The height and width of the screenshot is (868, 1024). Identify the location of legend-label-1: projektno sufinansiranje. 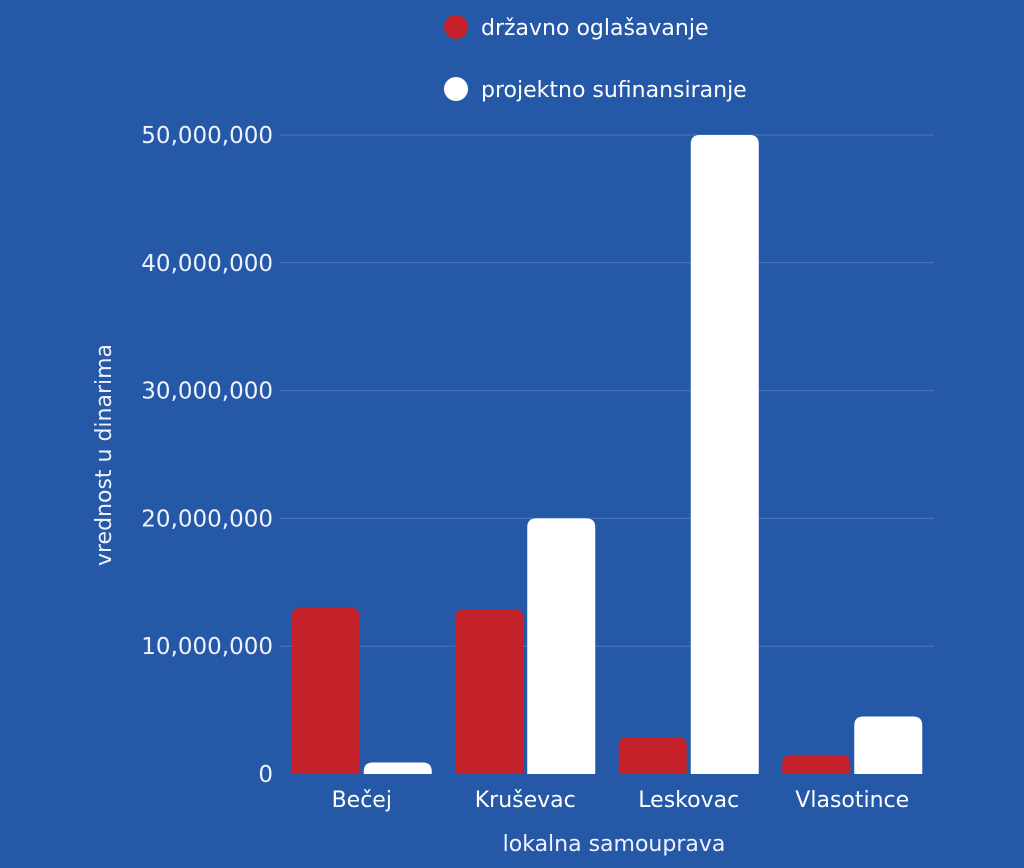
(614, 90).